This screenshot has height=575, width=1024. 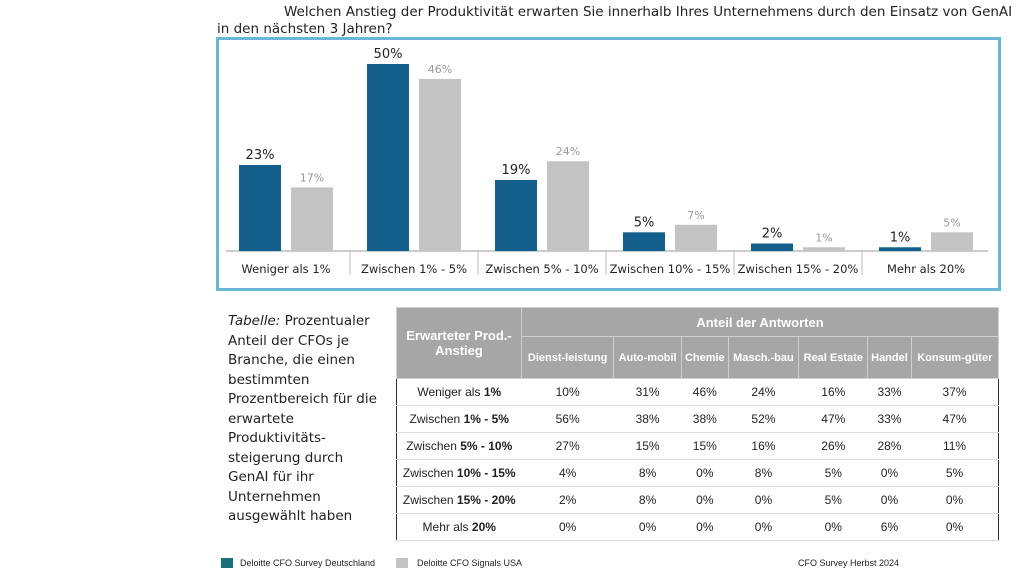 What do you see at coordinates (833, 357) in the screenshot?
I see `column-header: Real Estate` at bounding box center [833, 357].